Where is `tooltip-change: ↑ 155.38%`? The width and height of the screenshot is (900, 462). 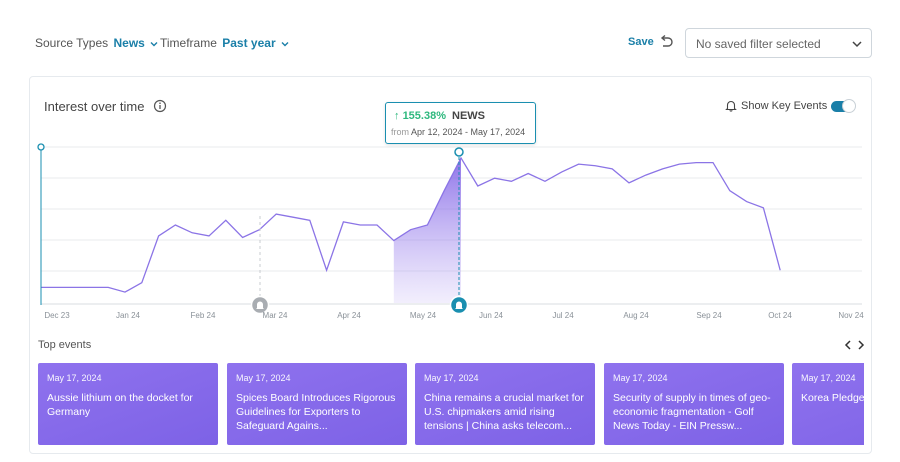
tooltip-change: ↑ 155.38% is located at coordinates (420, 116).